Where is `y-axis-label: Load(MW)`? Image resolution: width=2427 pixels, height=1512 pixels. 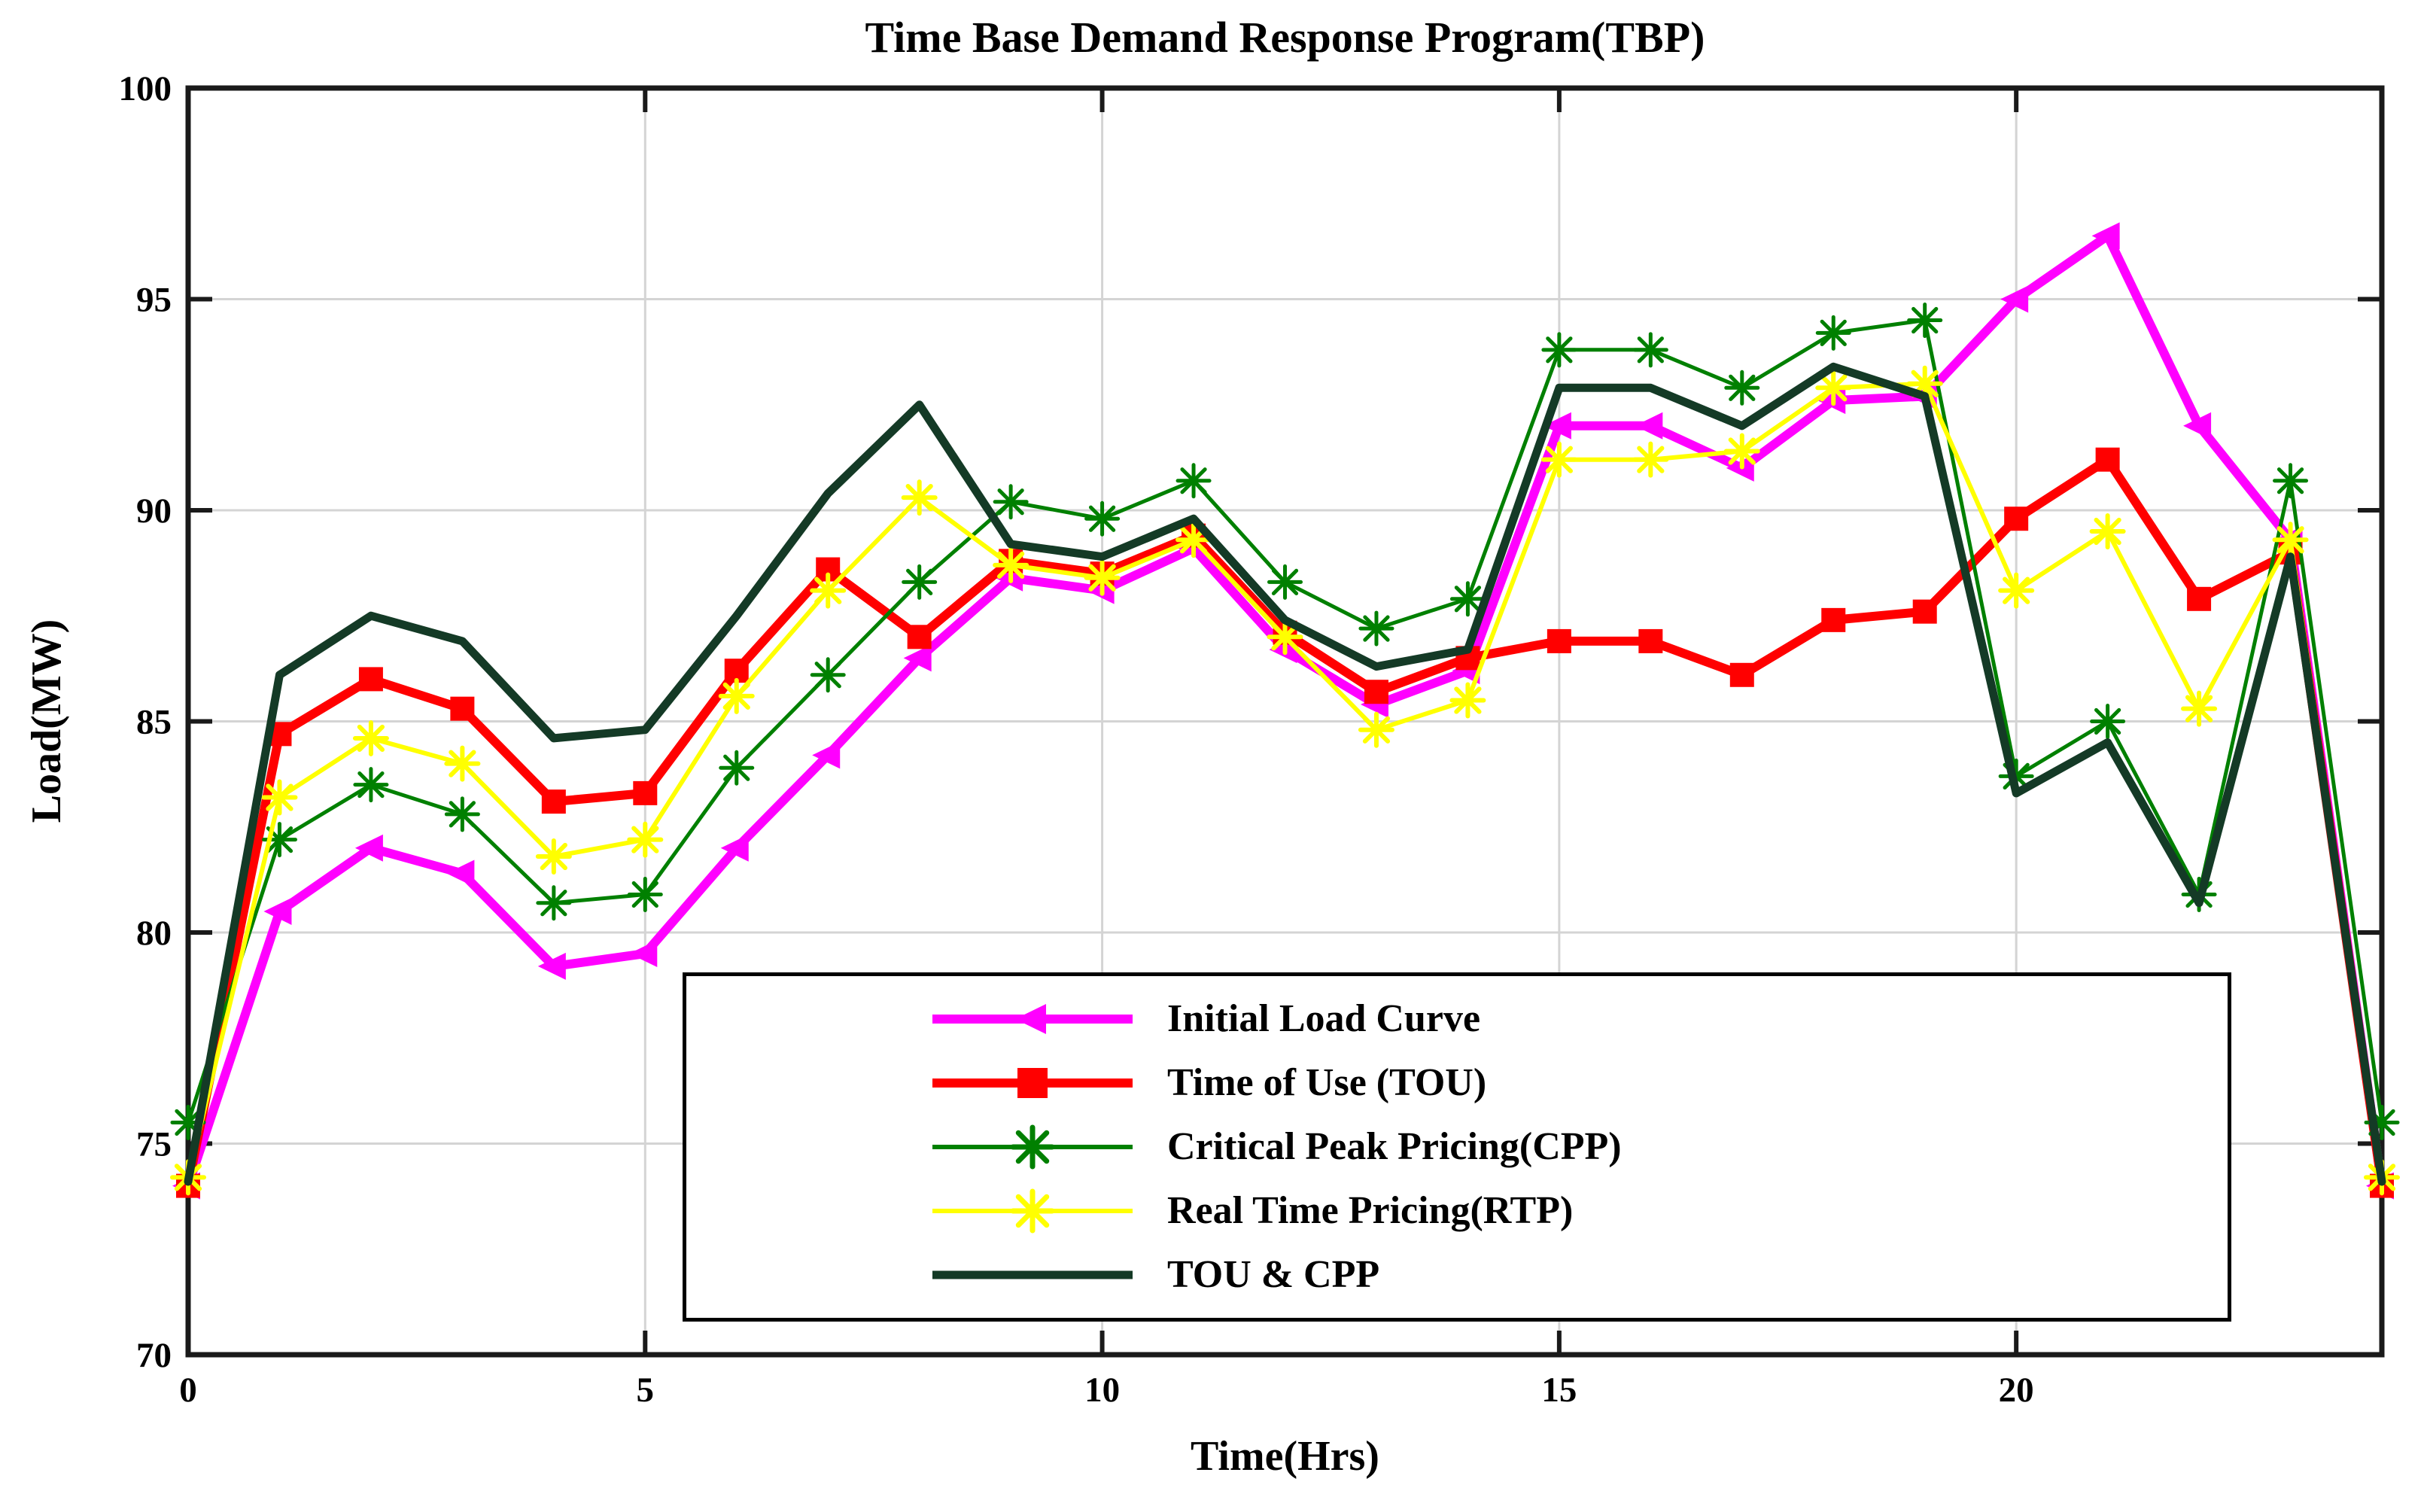 y-axis-label: Load(MW) is located at coordinates (46, 721).